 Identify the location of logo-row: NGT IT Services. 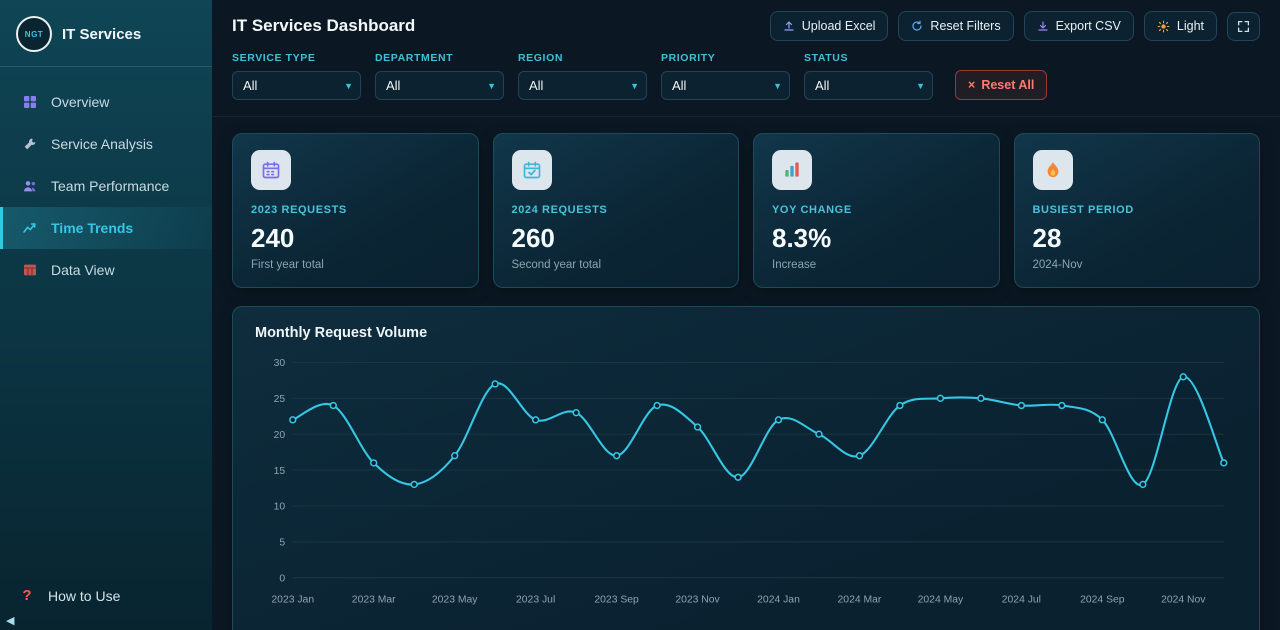
(106, 33).